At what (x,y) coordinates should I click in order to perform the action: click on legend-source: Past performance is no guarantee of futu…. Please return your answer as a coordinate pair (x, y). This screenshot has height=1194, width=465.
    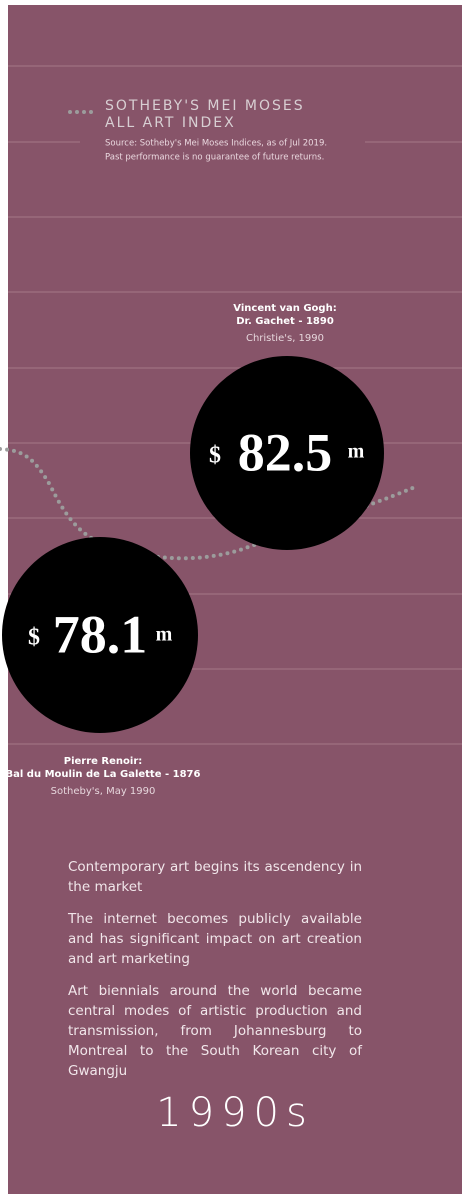
    Looking at the image, I should click on (214, 158).